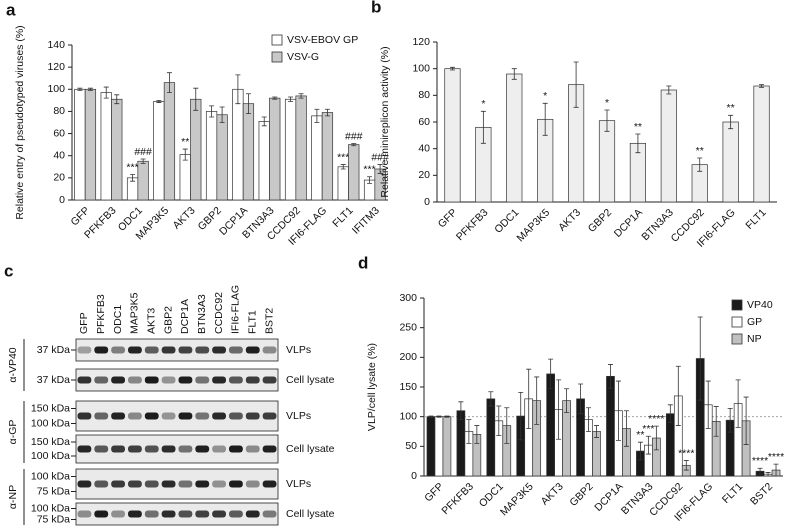 This screenshot has width=788, height=530. What do you see at coordinates (424, 148) in the screenshot?
I see `y-tick-label: 40` at bounding box center [424, 148].